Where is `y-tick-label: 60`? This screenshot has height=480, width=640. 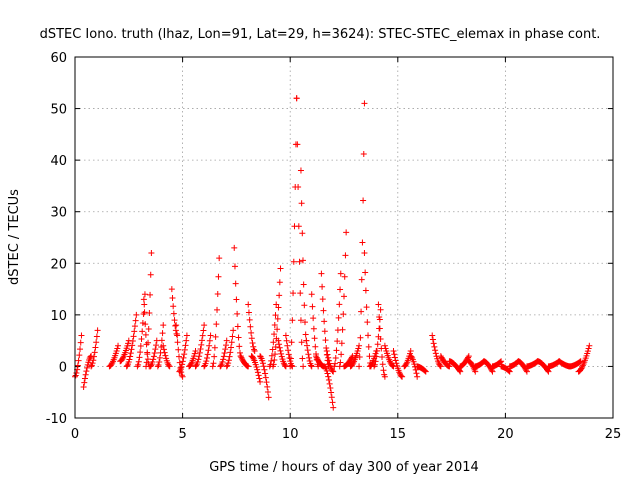 y-tick-label: 60 is located at coordinates (58, 58).